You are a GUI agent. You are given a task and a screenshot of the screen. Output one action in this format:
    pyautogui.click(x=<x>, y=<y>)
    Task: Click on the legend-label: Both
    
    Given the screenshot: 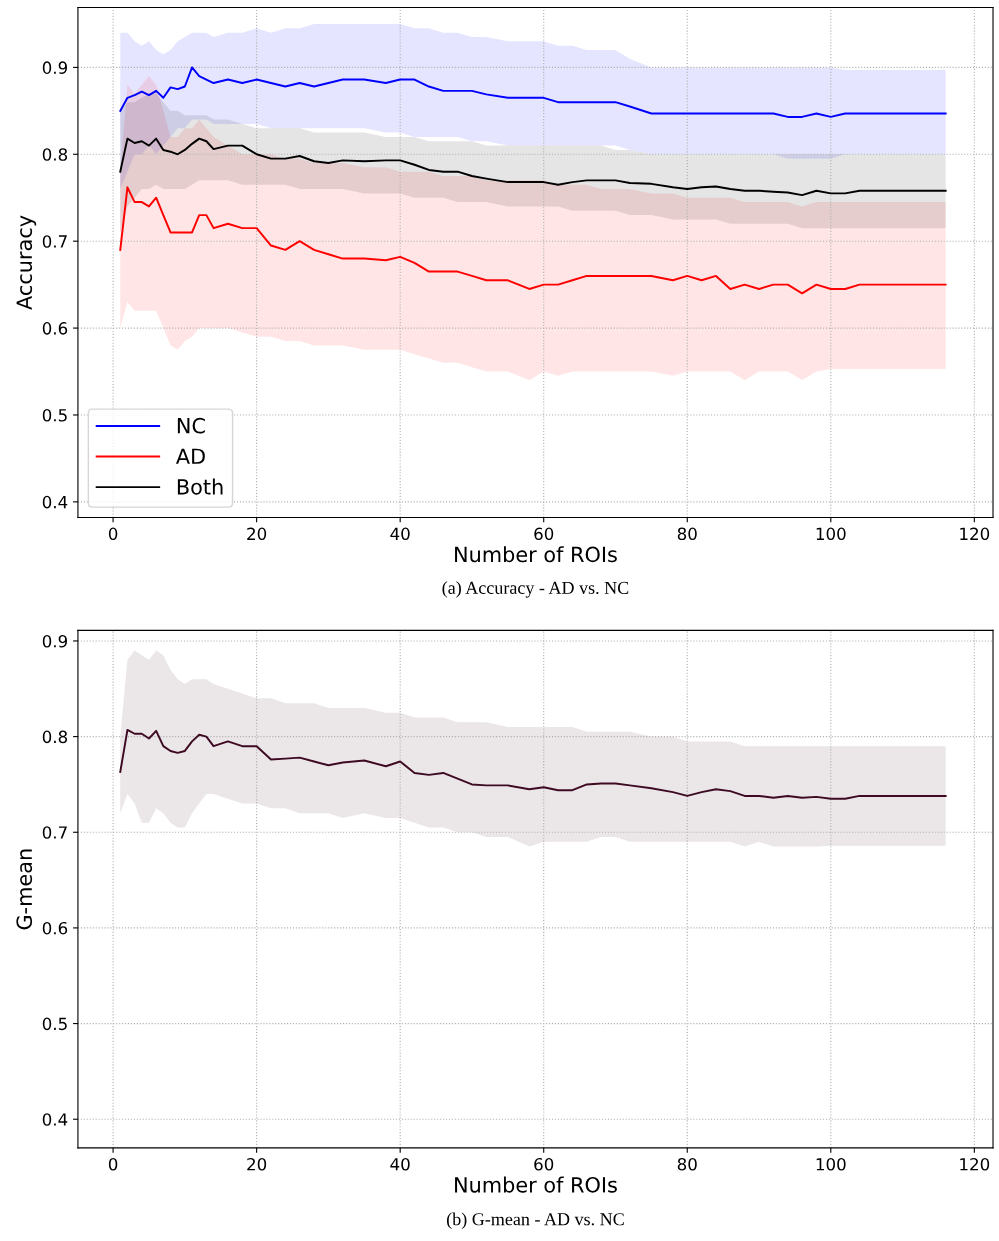 What is the action you would take?
    pyautogui.click(x=200, y=486)
    